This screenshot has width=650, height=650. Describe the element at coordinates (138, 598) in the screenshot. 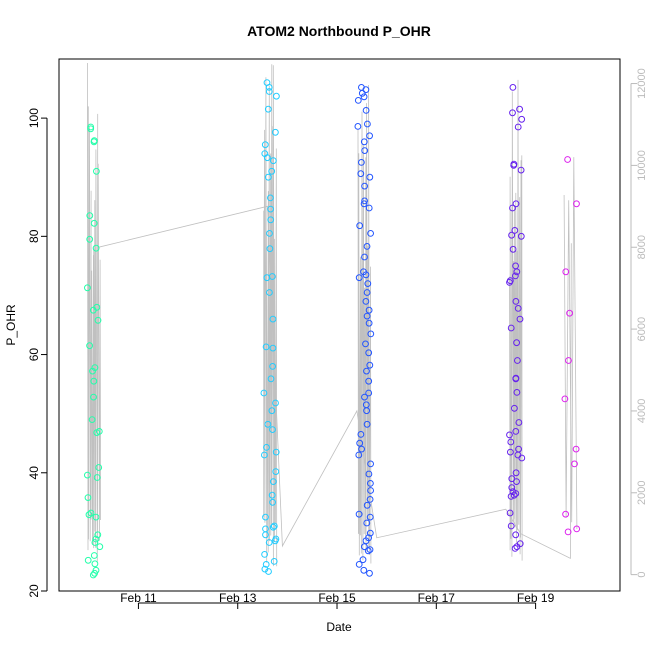

I see `x-tick-label: Feb 11` at that location.